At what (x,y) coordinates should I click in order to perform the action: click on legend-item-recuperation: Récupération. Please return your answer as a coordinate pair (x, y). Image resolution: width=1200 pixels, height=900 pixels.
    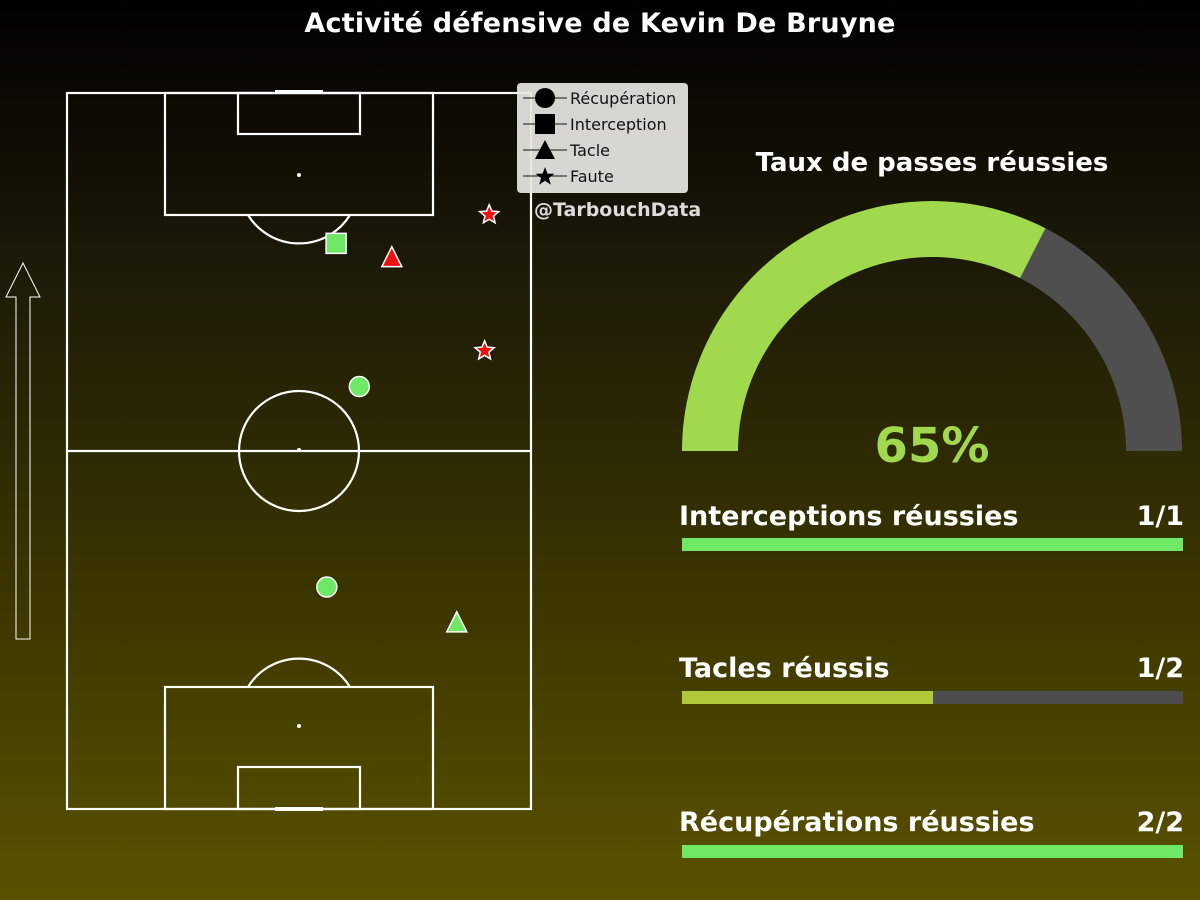
    Looking at the image, I should click on (602, 98).